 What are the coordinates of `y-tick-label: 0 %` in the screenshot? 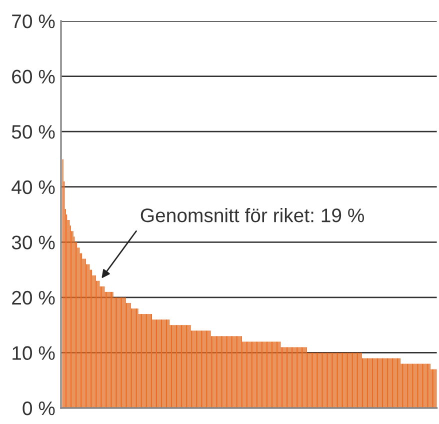 It's located at (38, 408).